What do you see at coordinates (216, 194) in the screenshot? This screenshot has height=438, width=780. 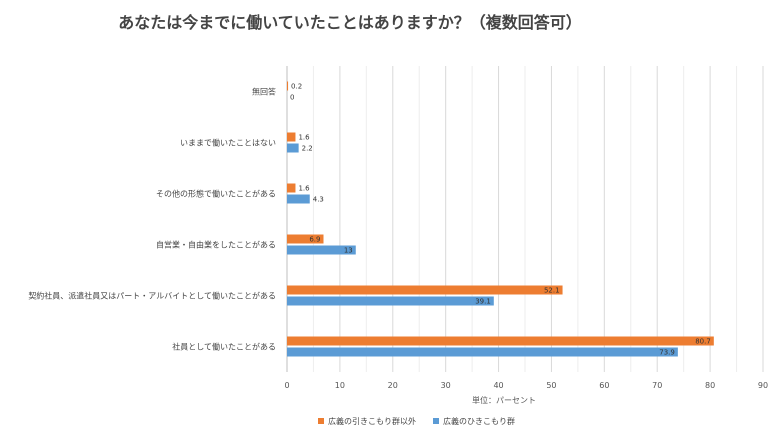 I see `category-label: その他の形態で働いたことがある` at bounding box center [216, 194].